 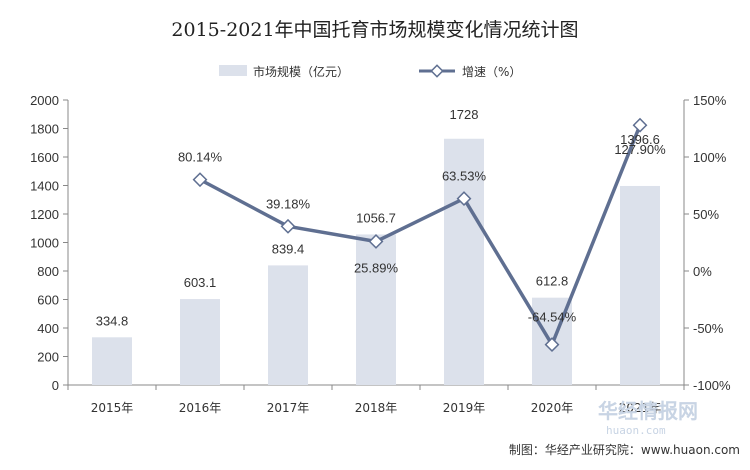 I want to click on y-left-tick-label: 1200, so click(x=44, y=214).